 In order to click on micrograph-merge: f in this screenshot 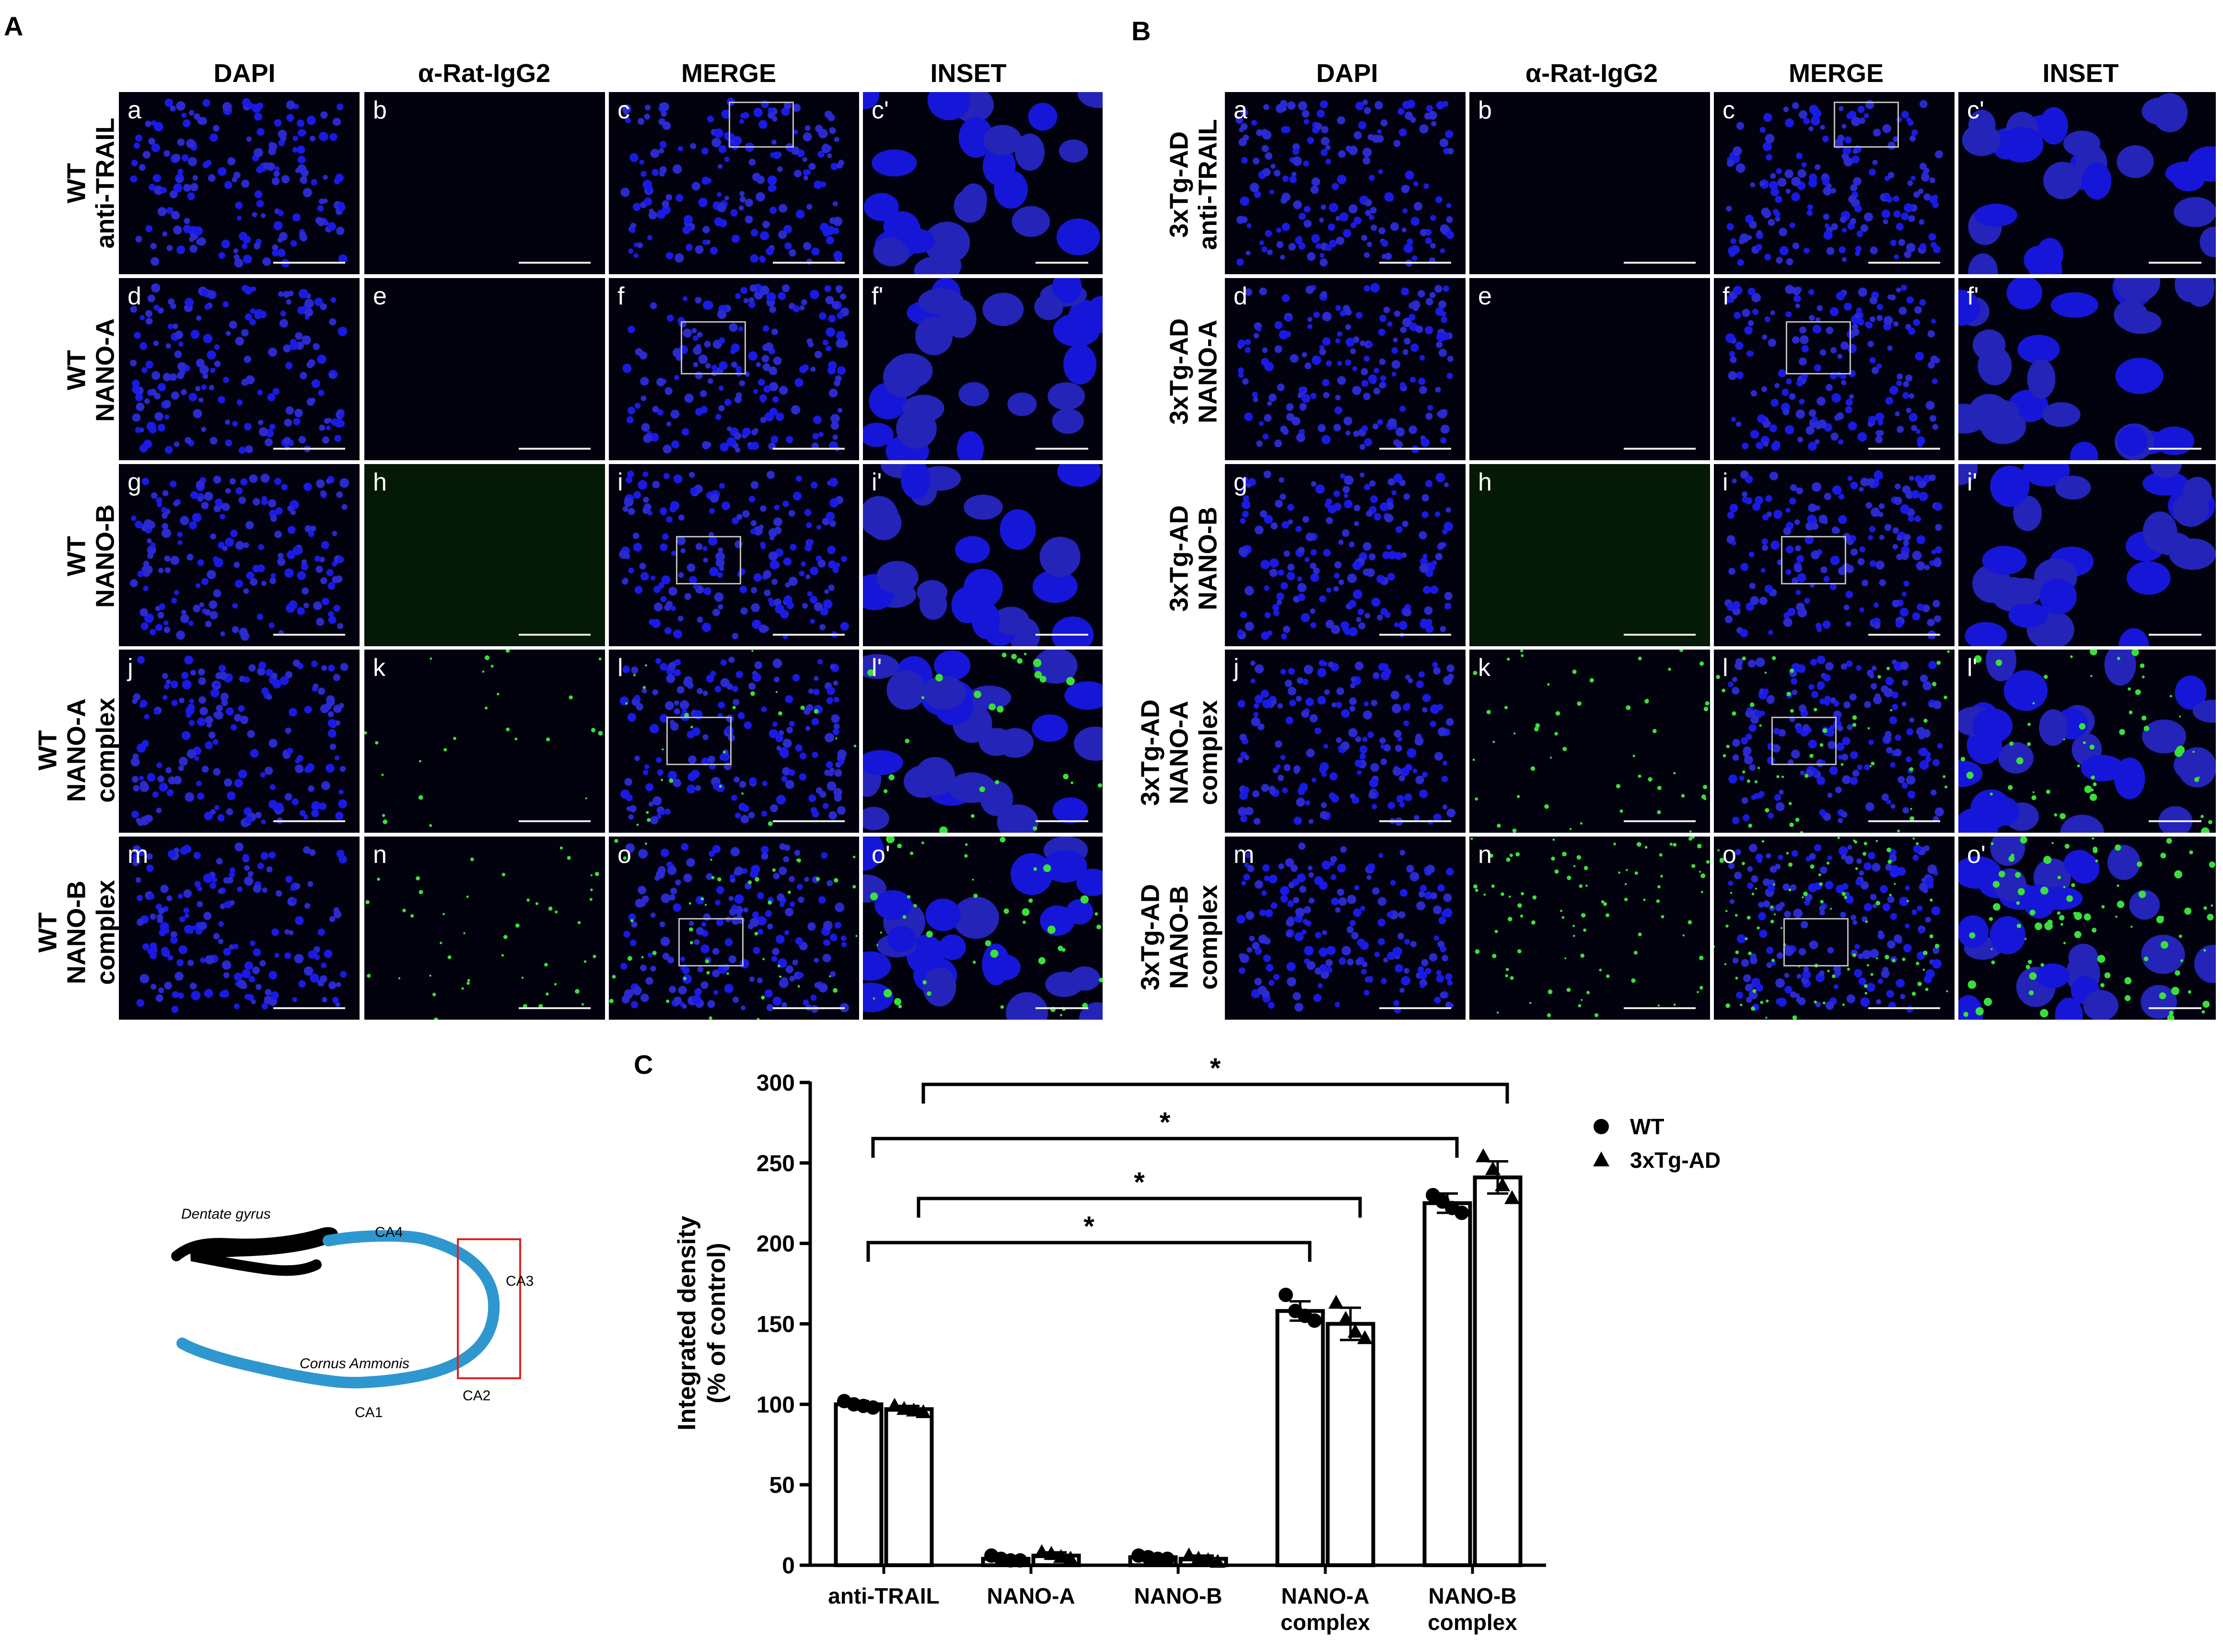, I will do `click(734, 369)`.